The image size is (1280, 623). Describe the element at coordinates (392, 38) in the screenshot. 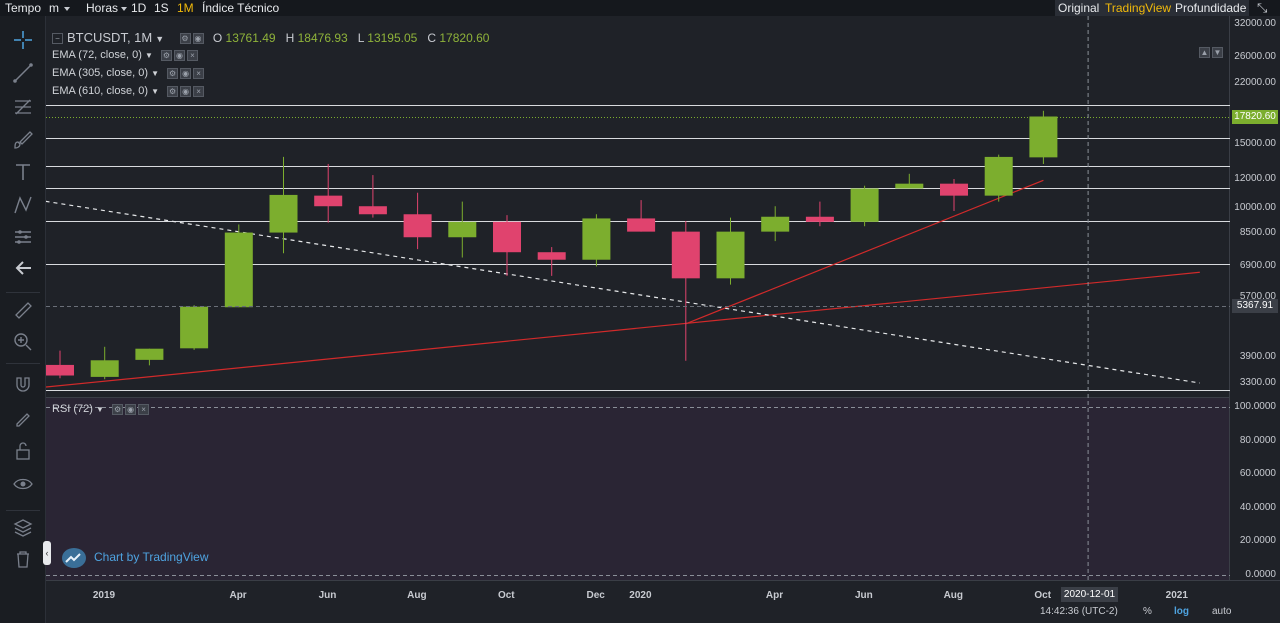

I see `low-value: 13195.05` at that location.